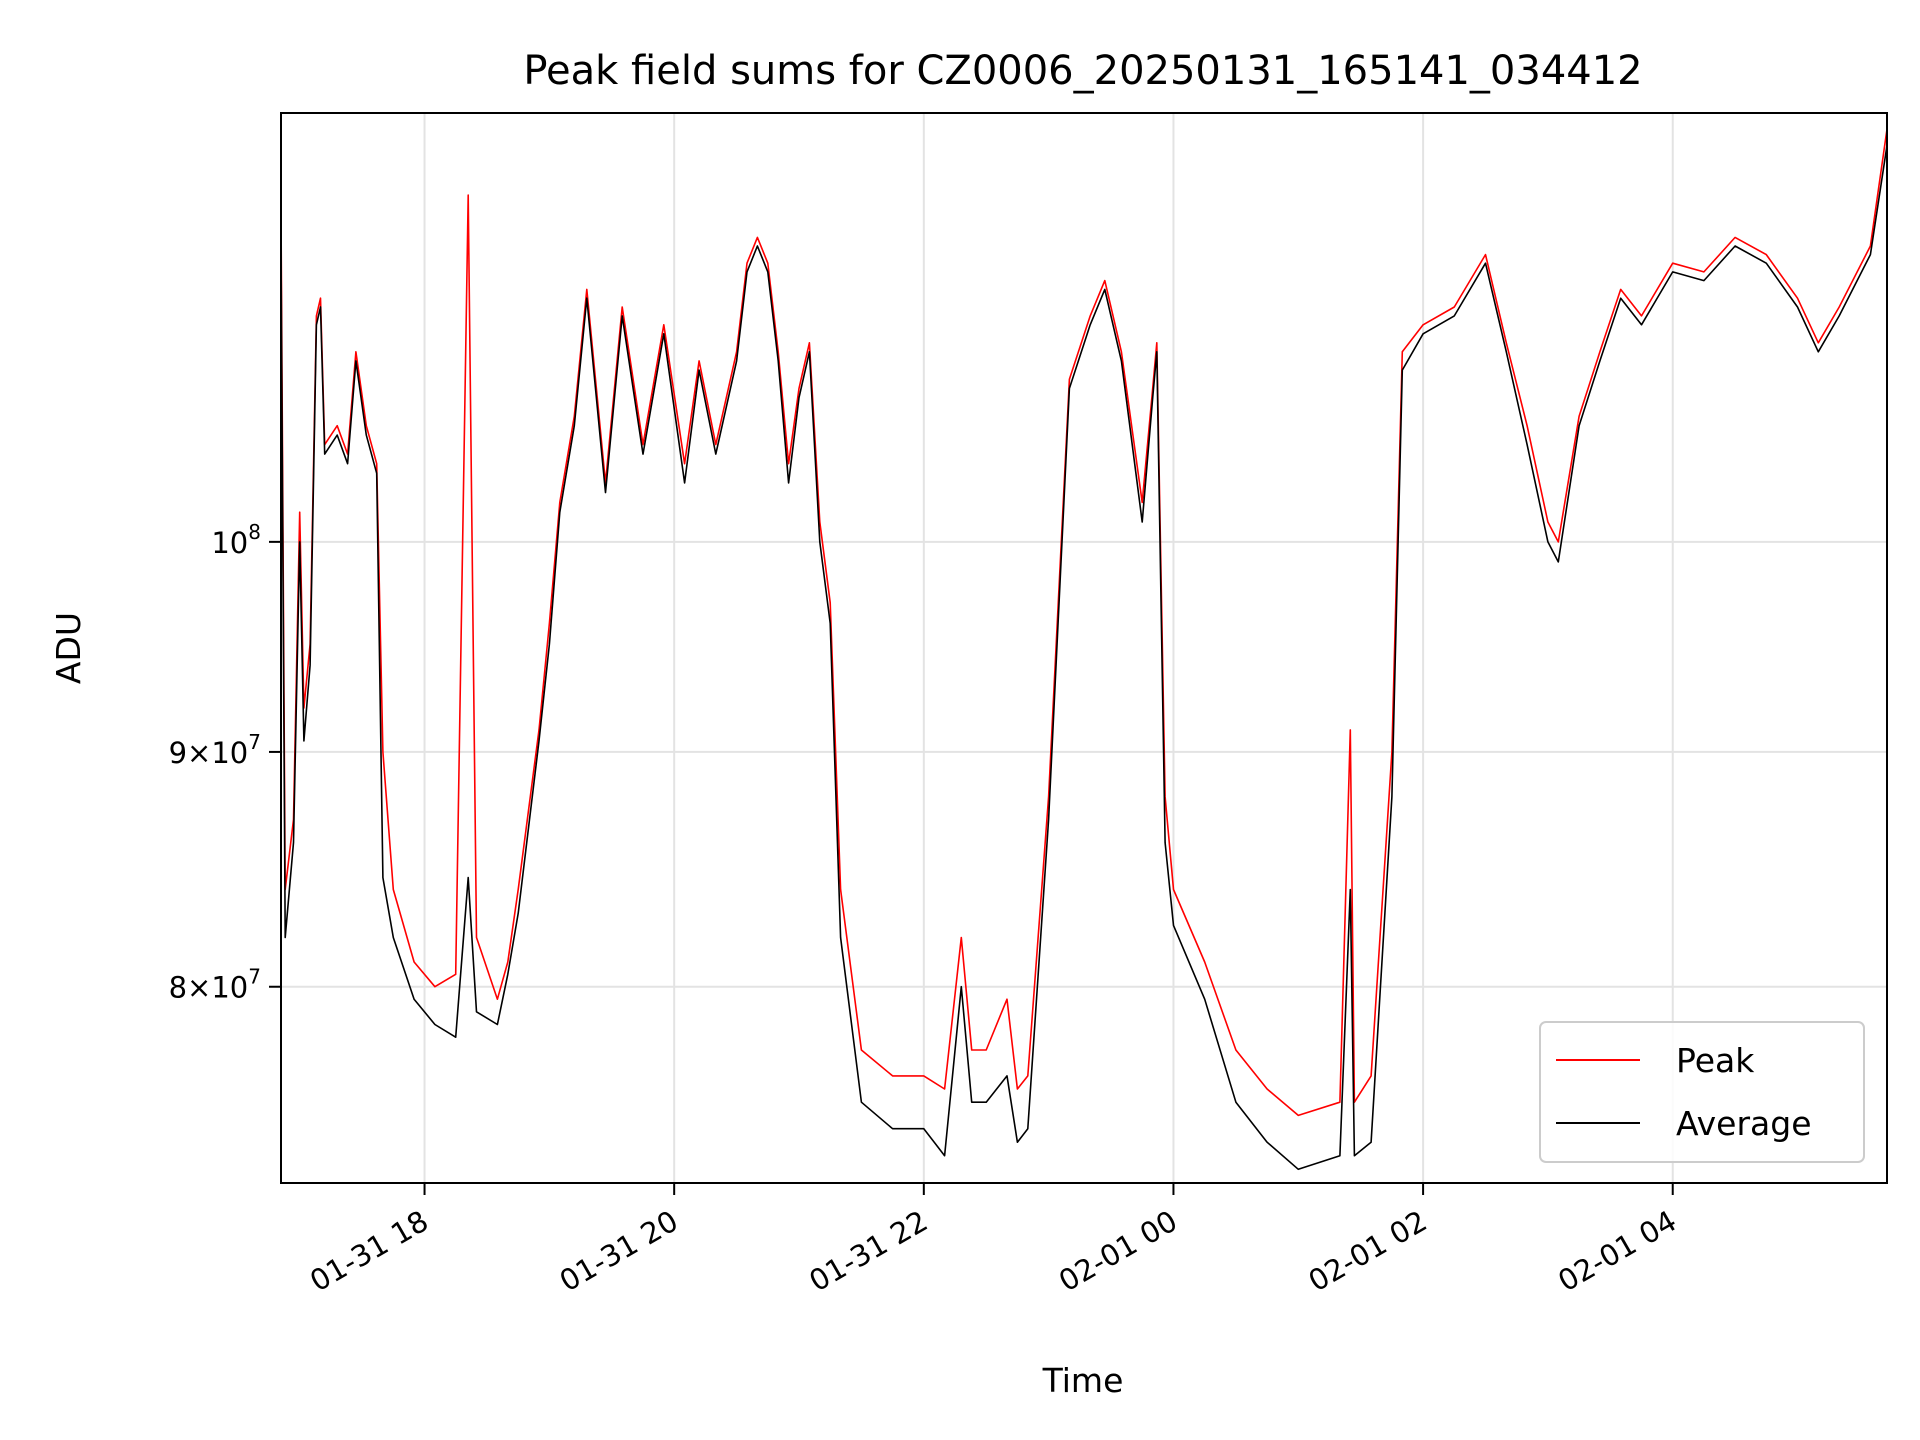  Describe the element at coordinates (236, 540) in the screenshot. I see `y-tick-label-2: 108` at that location.